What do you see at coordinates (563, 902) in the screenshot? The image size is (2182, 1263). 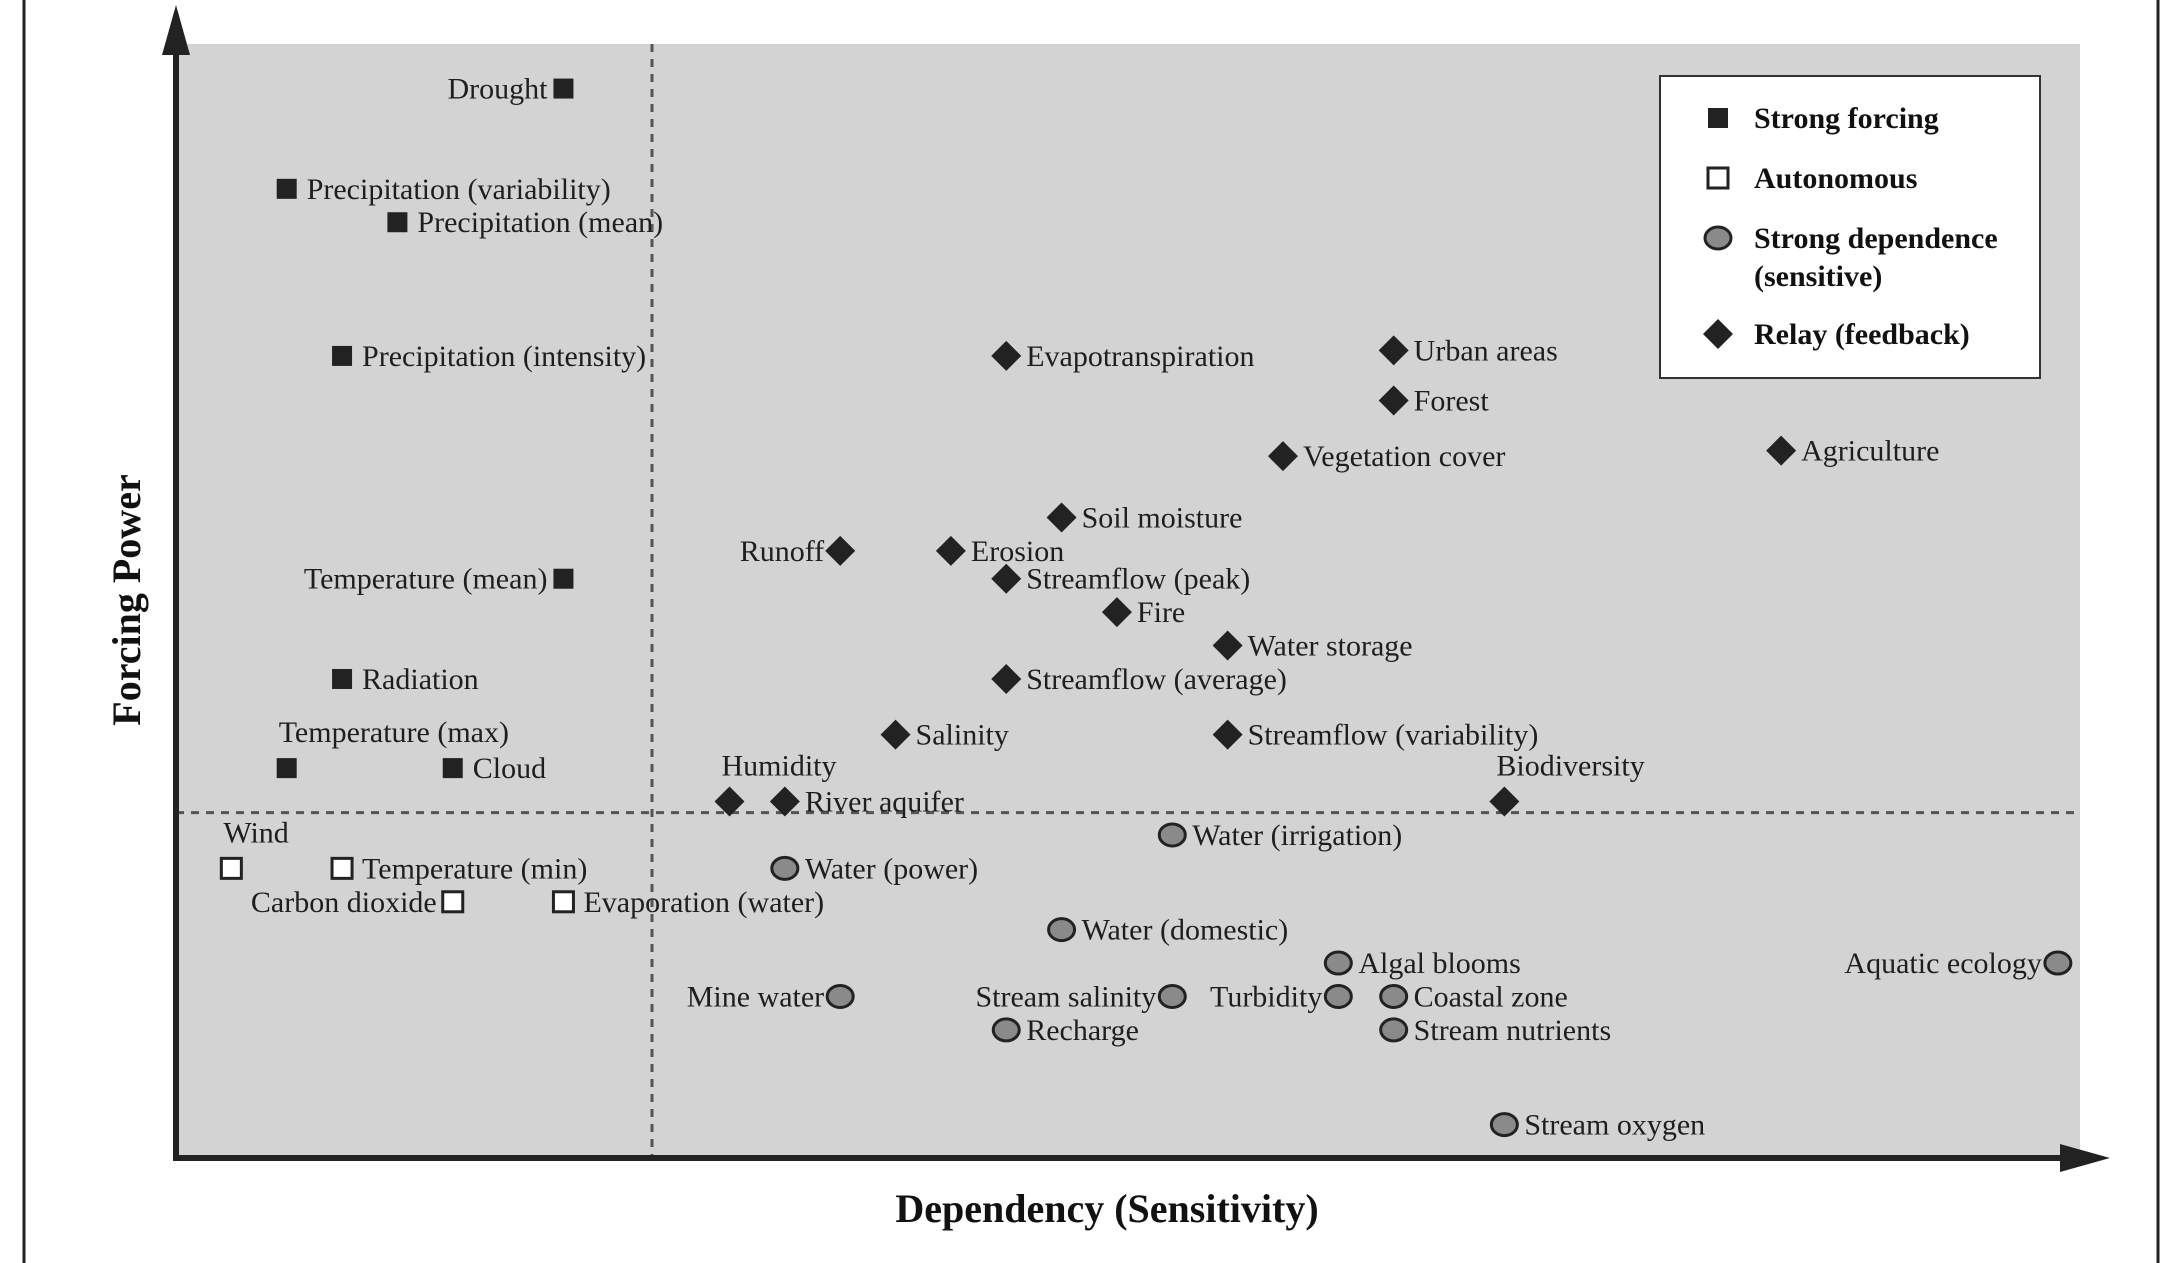 I see `point-evaporation-water` at bounding box center [563, 902].